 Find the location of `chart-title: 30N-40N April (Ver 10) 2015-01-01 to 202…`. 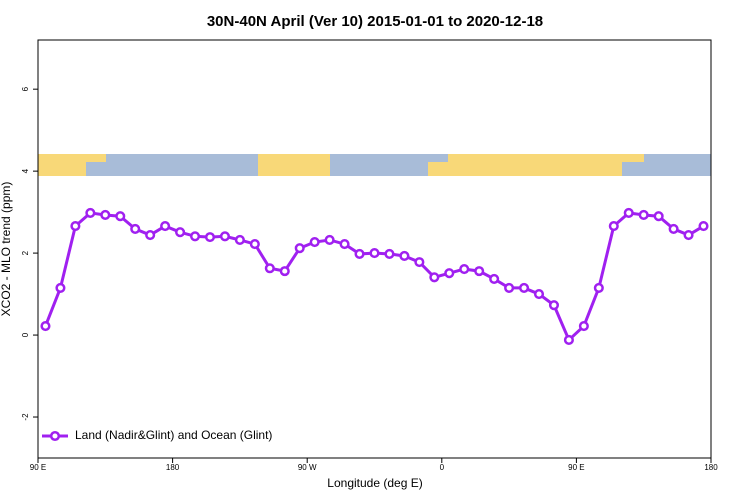

chart-title: 30N-40N April (Ver 10) 2015-01-01 to 202… is located at coordinates (375, 21).